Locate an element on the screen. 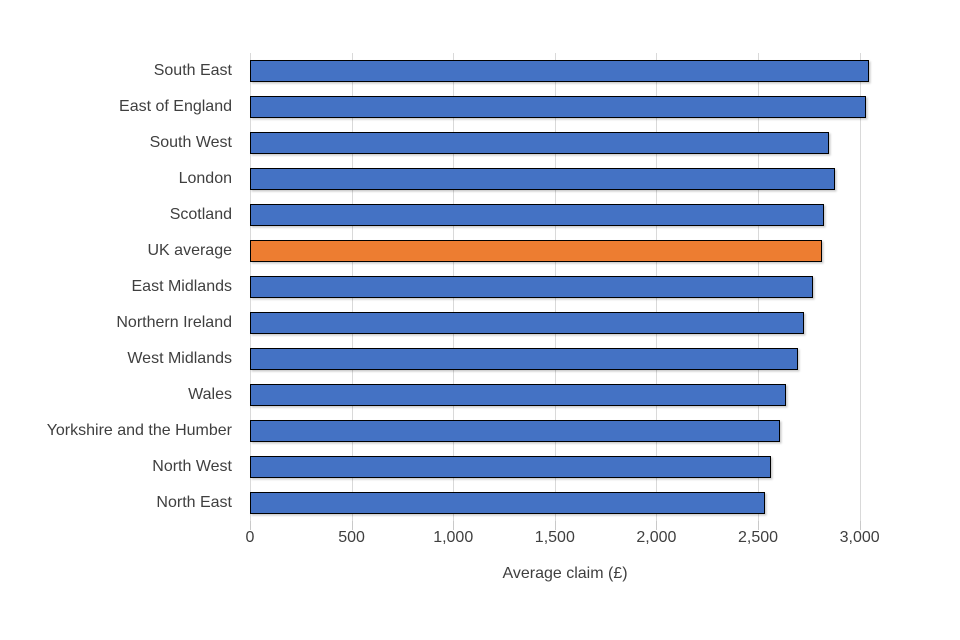 The height and width of the screenshot is (640, 960). category-label: South West is located at coordinates (190, 142).